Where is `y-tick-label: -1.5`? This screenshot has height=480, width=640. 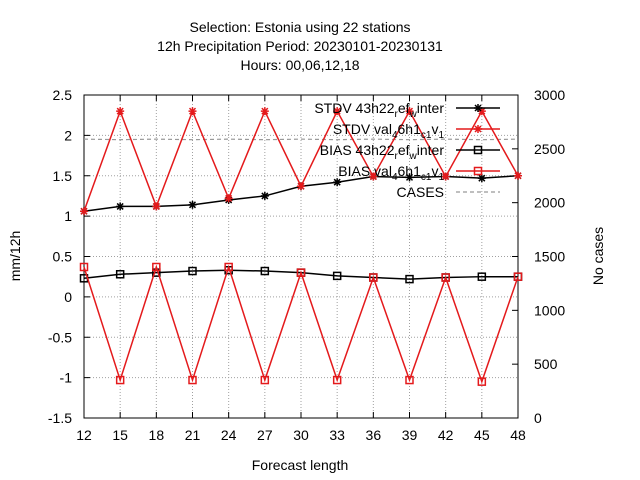 y-tick-label: -1.5 is located at coordinates (60, 418).